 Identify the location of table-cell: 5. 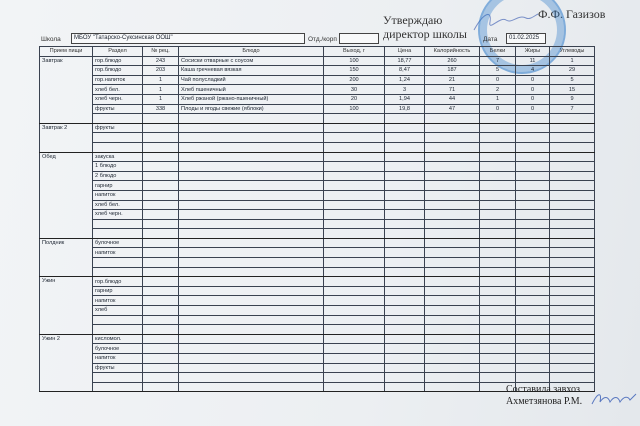
(572, 80).